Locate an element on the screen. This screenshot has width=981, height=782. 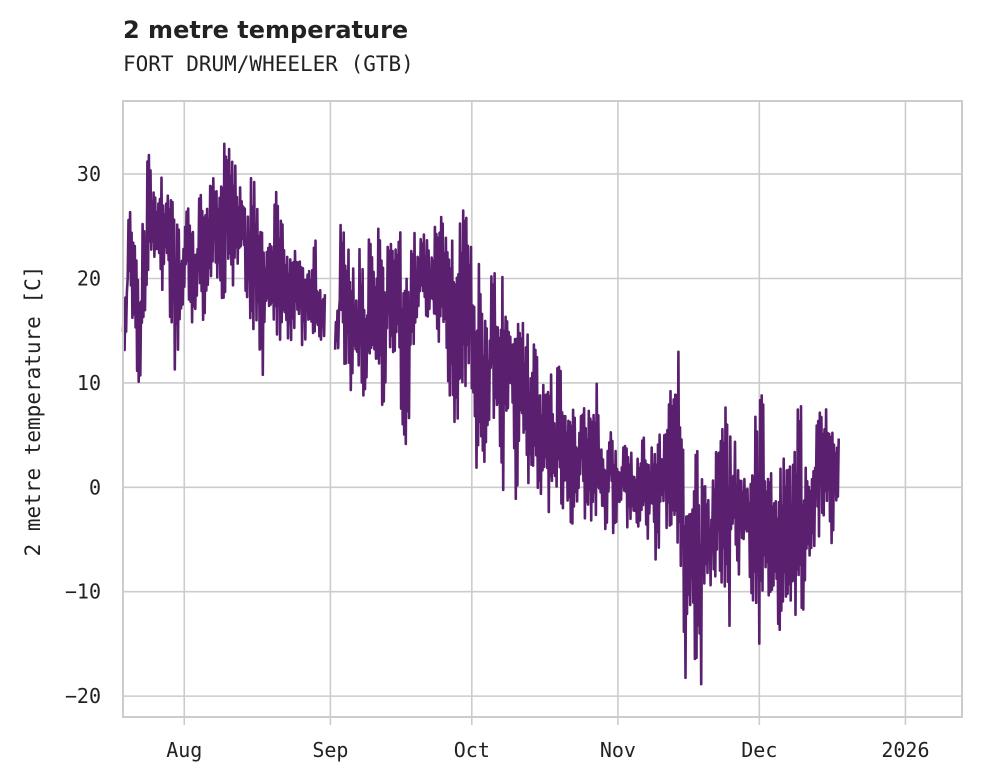
y-axis-label: 2 metre temperature [C] is located at coordinates (33, 411).